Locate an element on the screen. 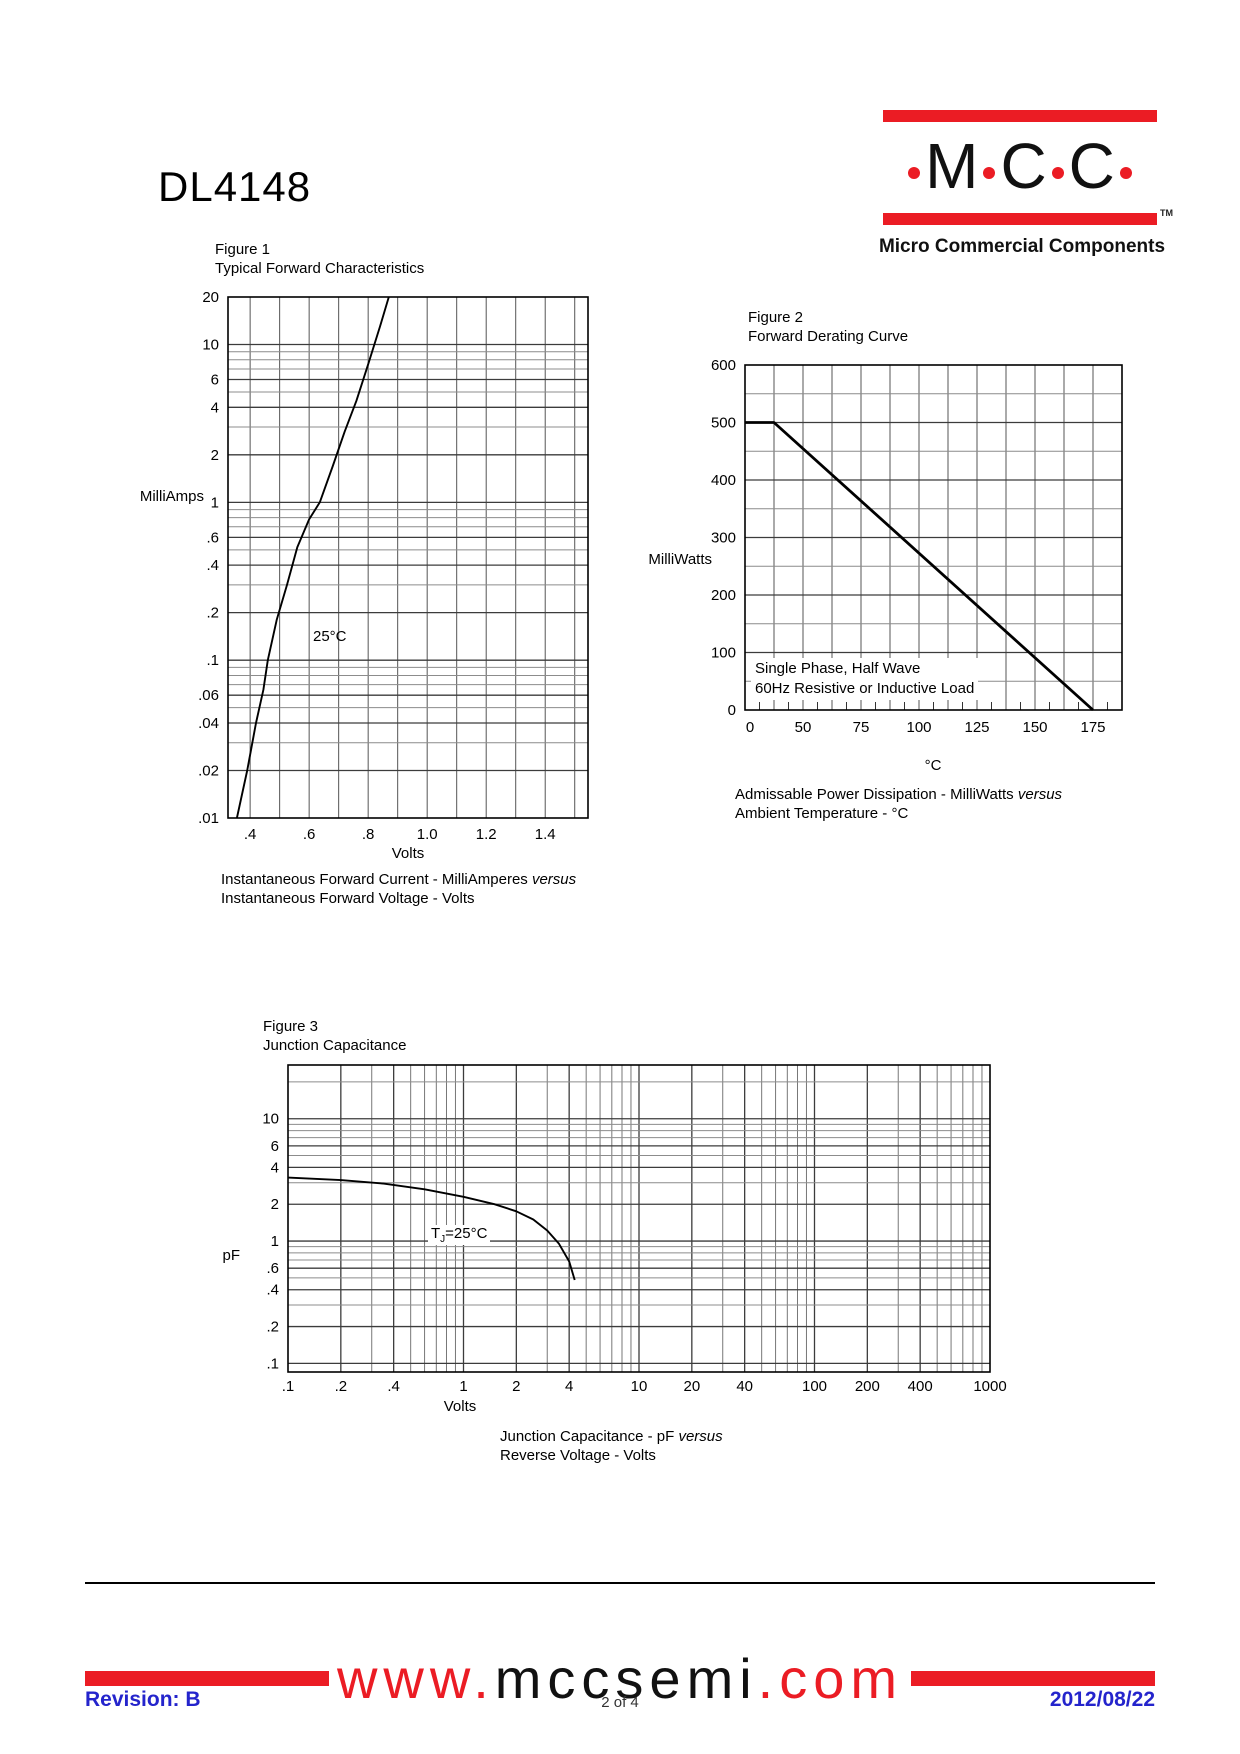 The image size is (1240, 1754). logo-subtitle: Micro Commercial Components is located at coordinates (1022, 246).